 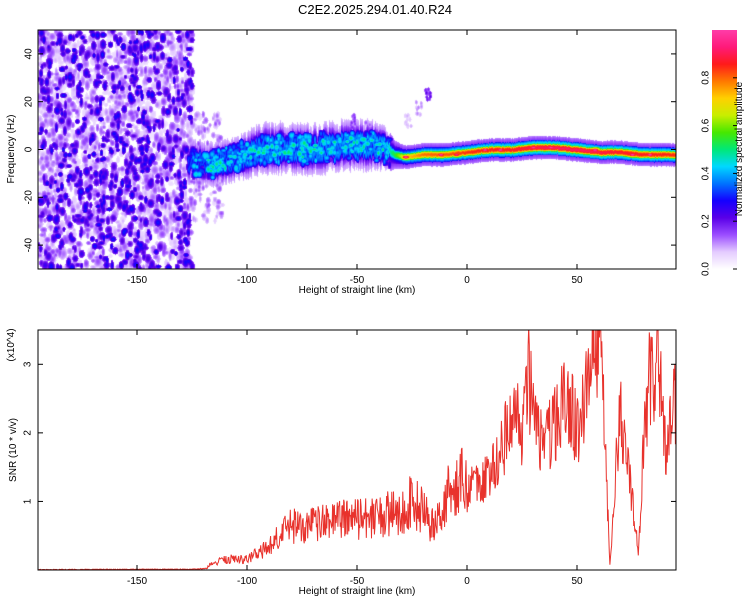 I want to click on snr-x-tick: -150, so click(x=137, y=458).